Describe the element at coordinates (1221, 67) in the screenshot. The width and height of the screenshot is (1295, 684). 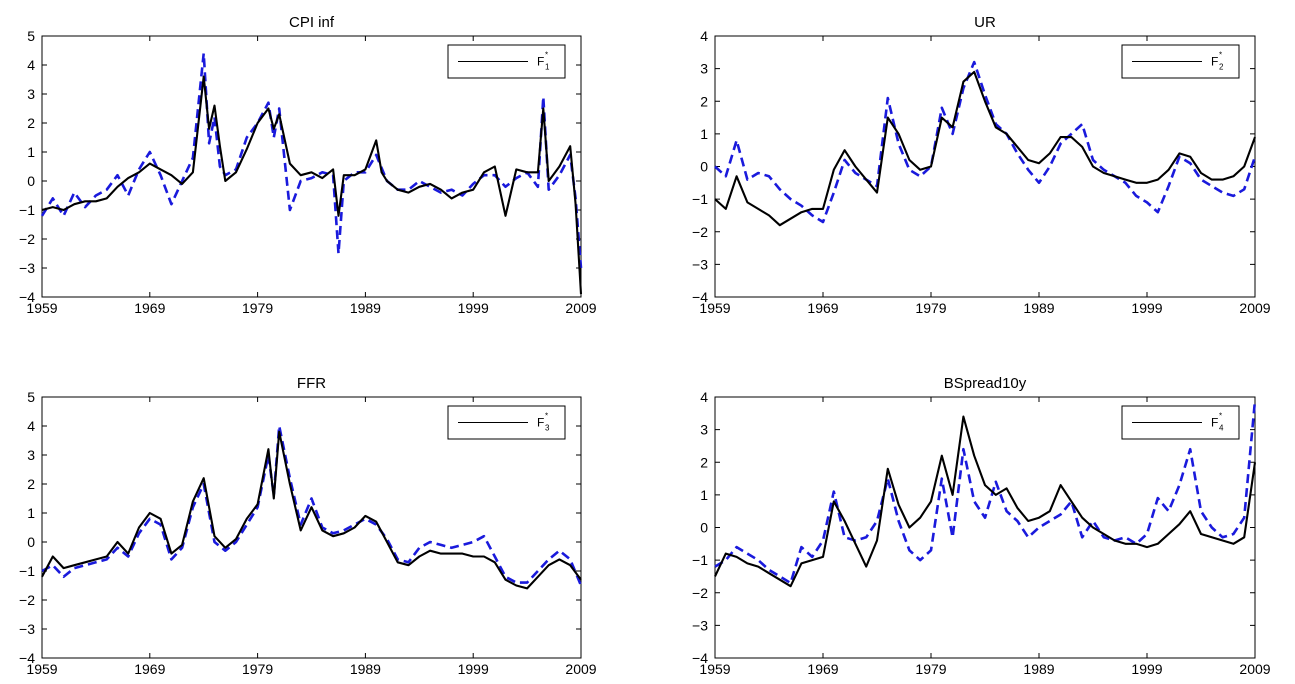
I see `legend-label-sub: 2` at that location.